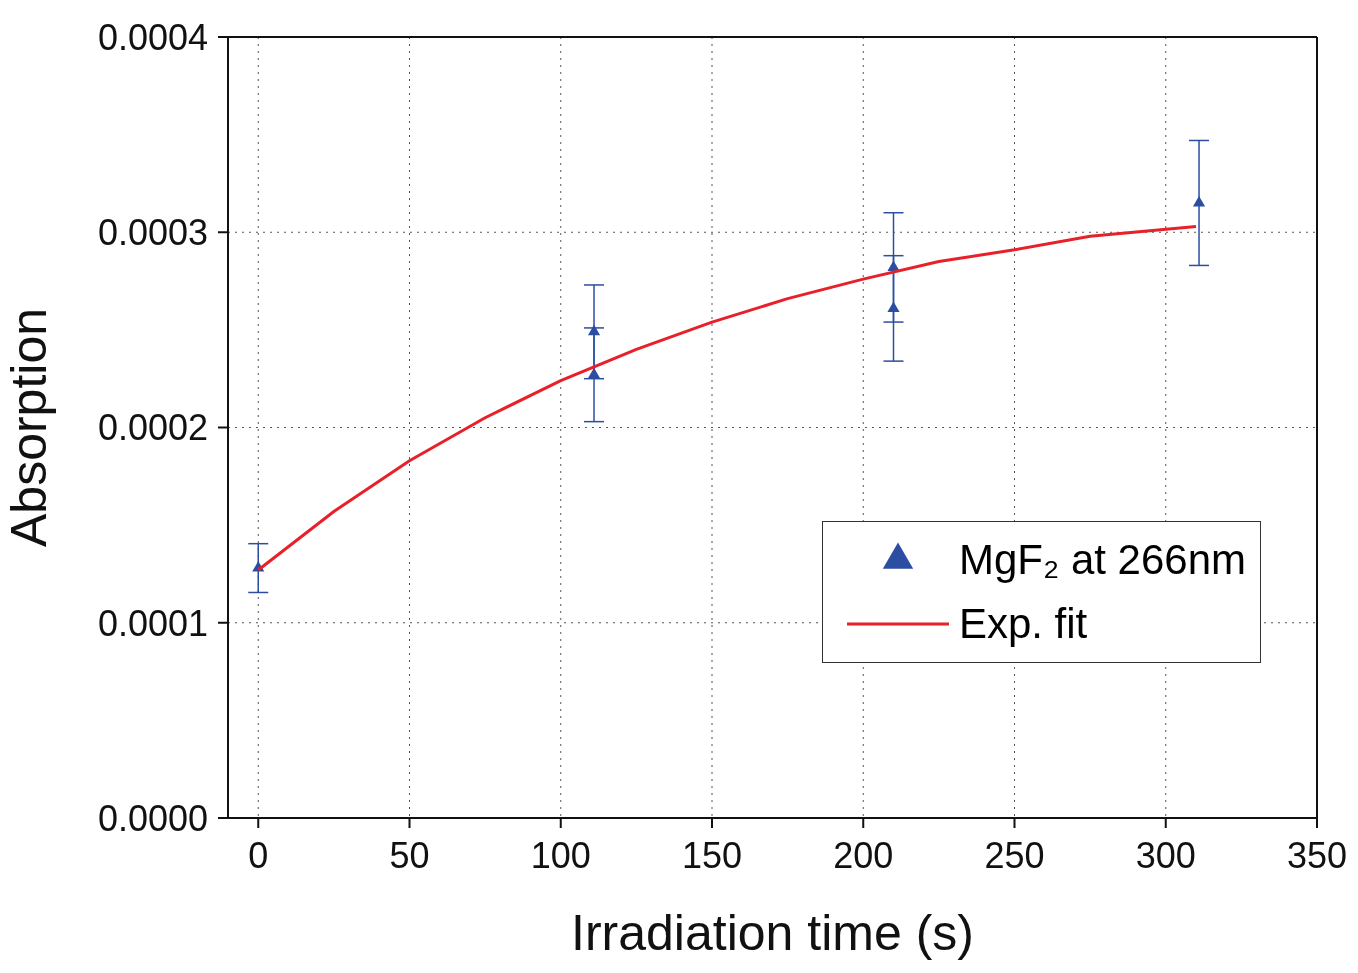 The width and height of the screenshot is (1358, 973). What do you see at coordinates (152, 623) in the screenshot?
I see `y-tick-label: 0.0001` at bounding box center [152, 623].